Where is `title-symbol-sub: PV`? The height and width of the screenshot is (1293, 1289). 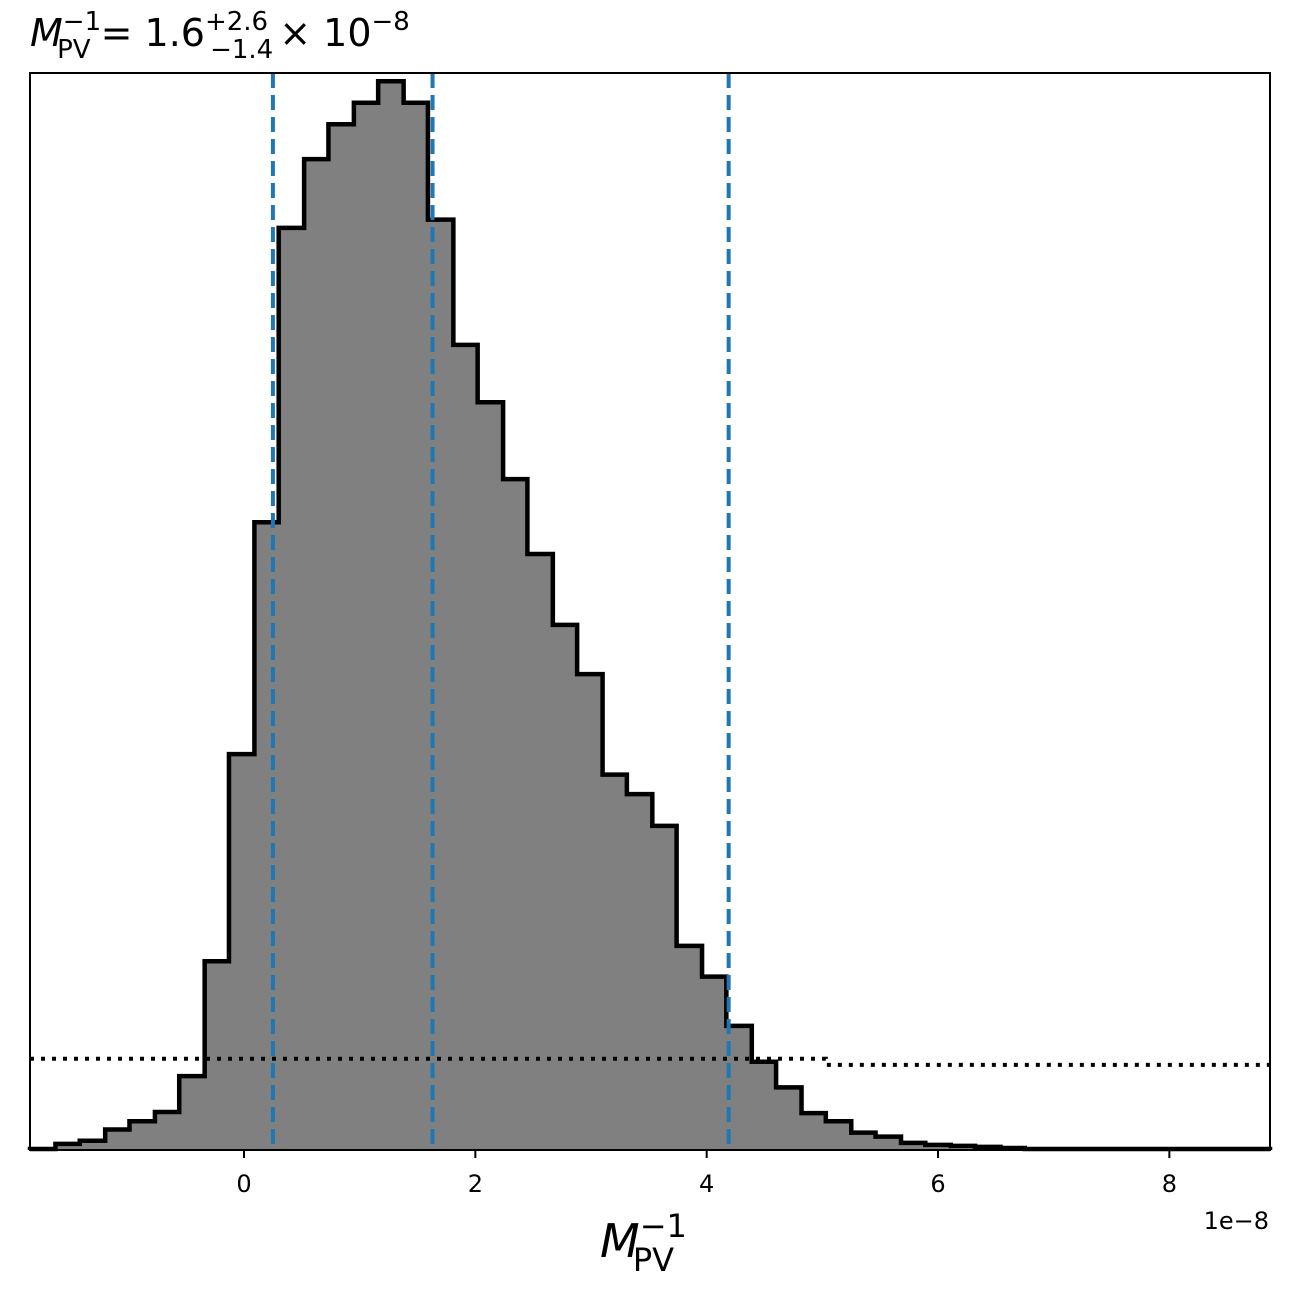
title-symbol-sub: PV is located at coordinates (74, 50).